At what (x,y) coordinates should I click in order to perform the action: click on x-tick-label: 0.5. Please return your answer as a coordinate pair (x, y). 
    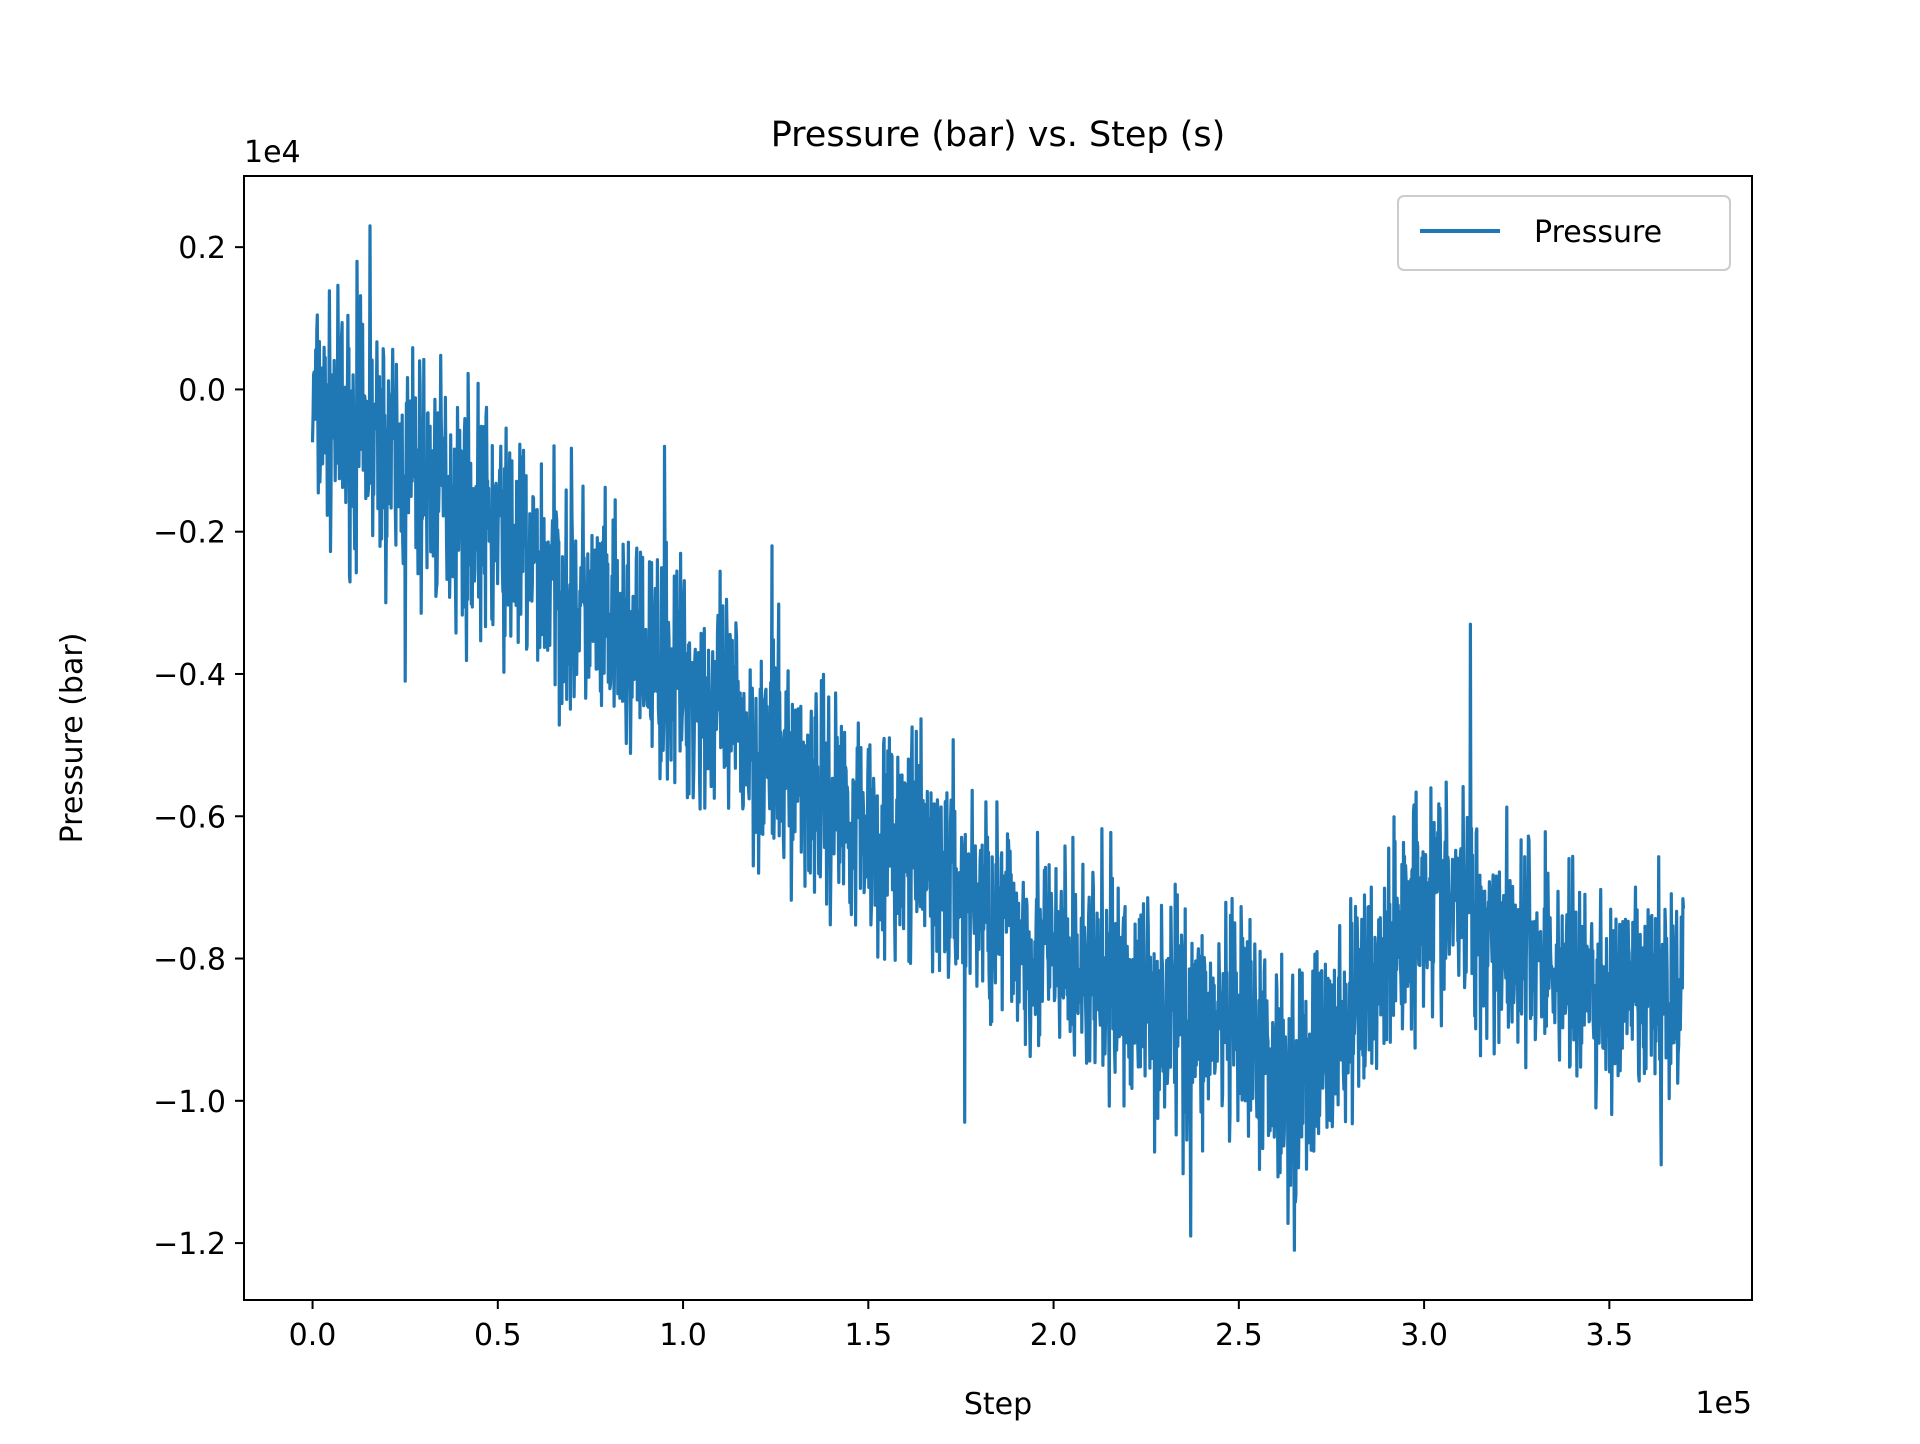
    Looking at the image, I should click on (498, 1335).